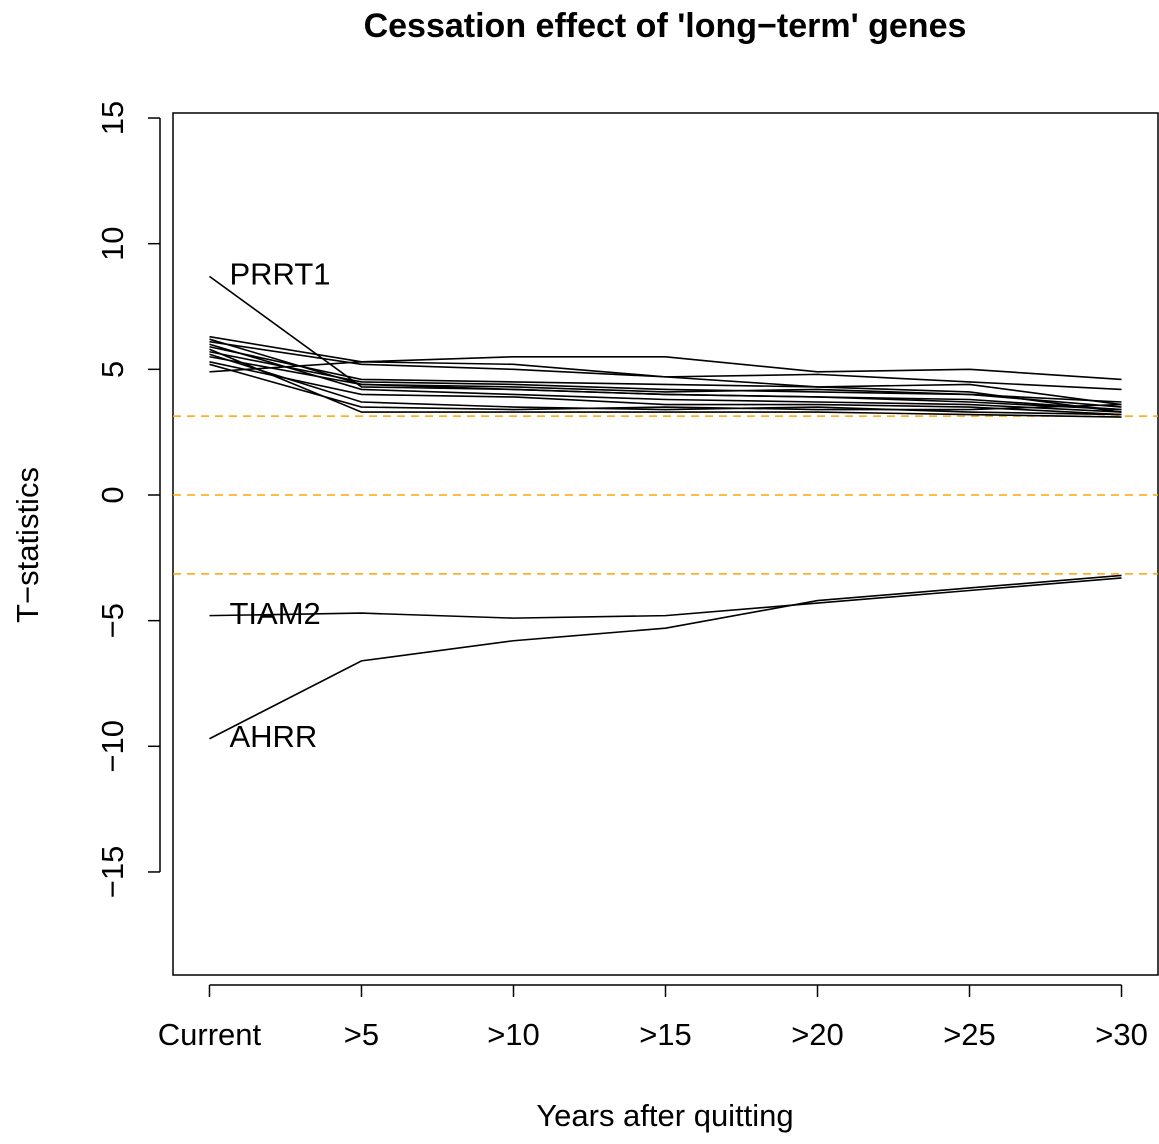  I want to click on x-tick-label: >10, so click(513, 1034).